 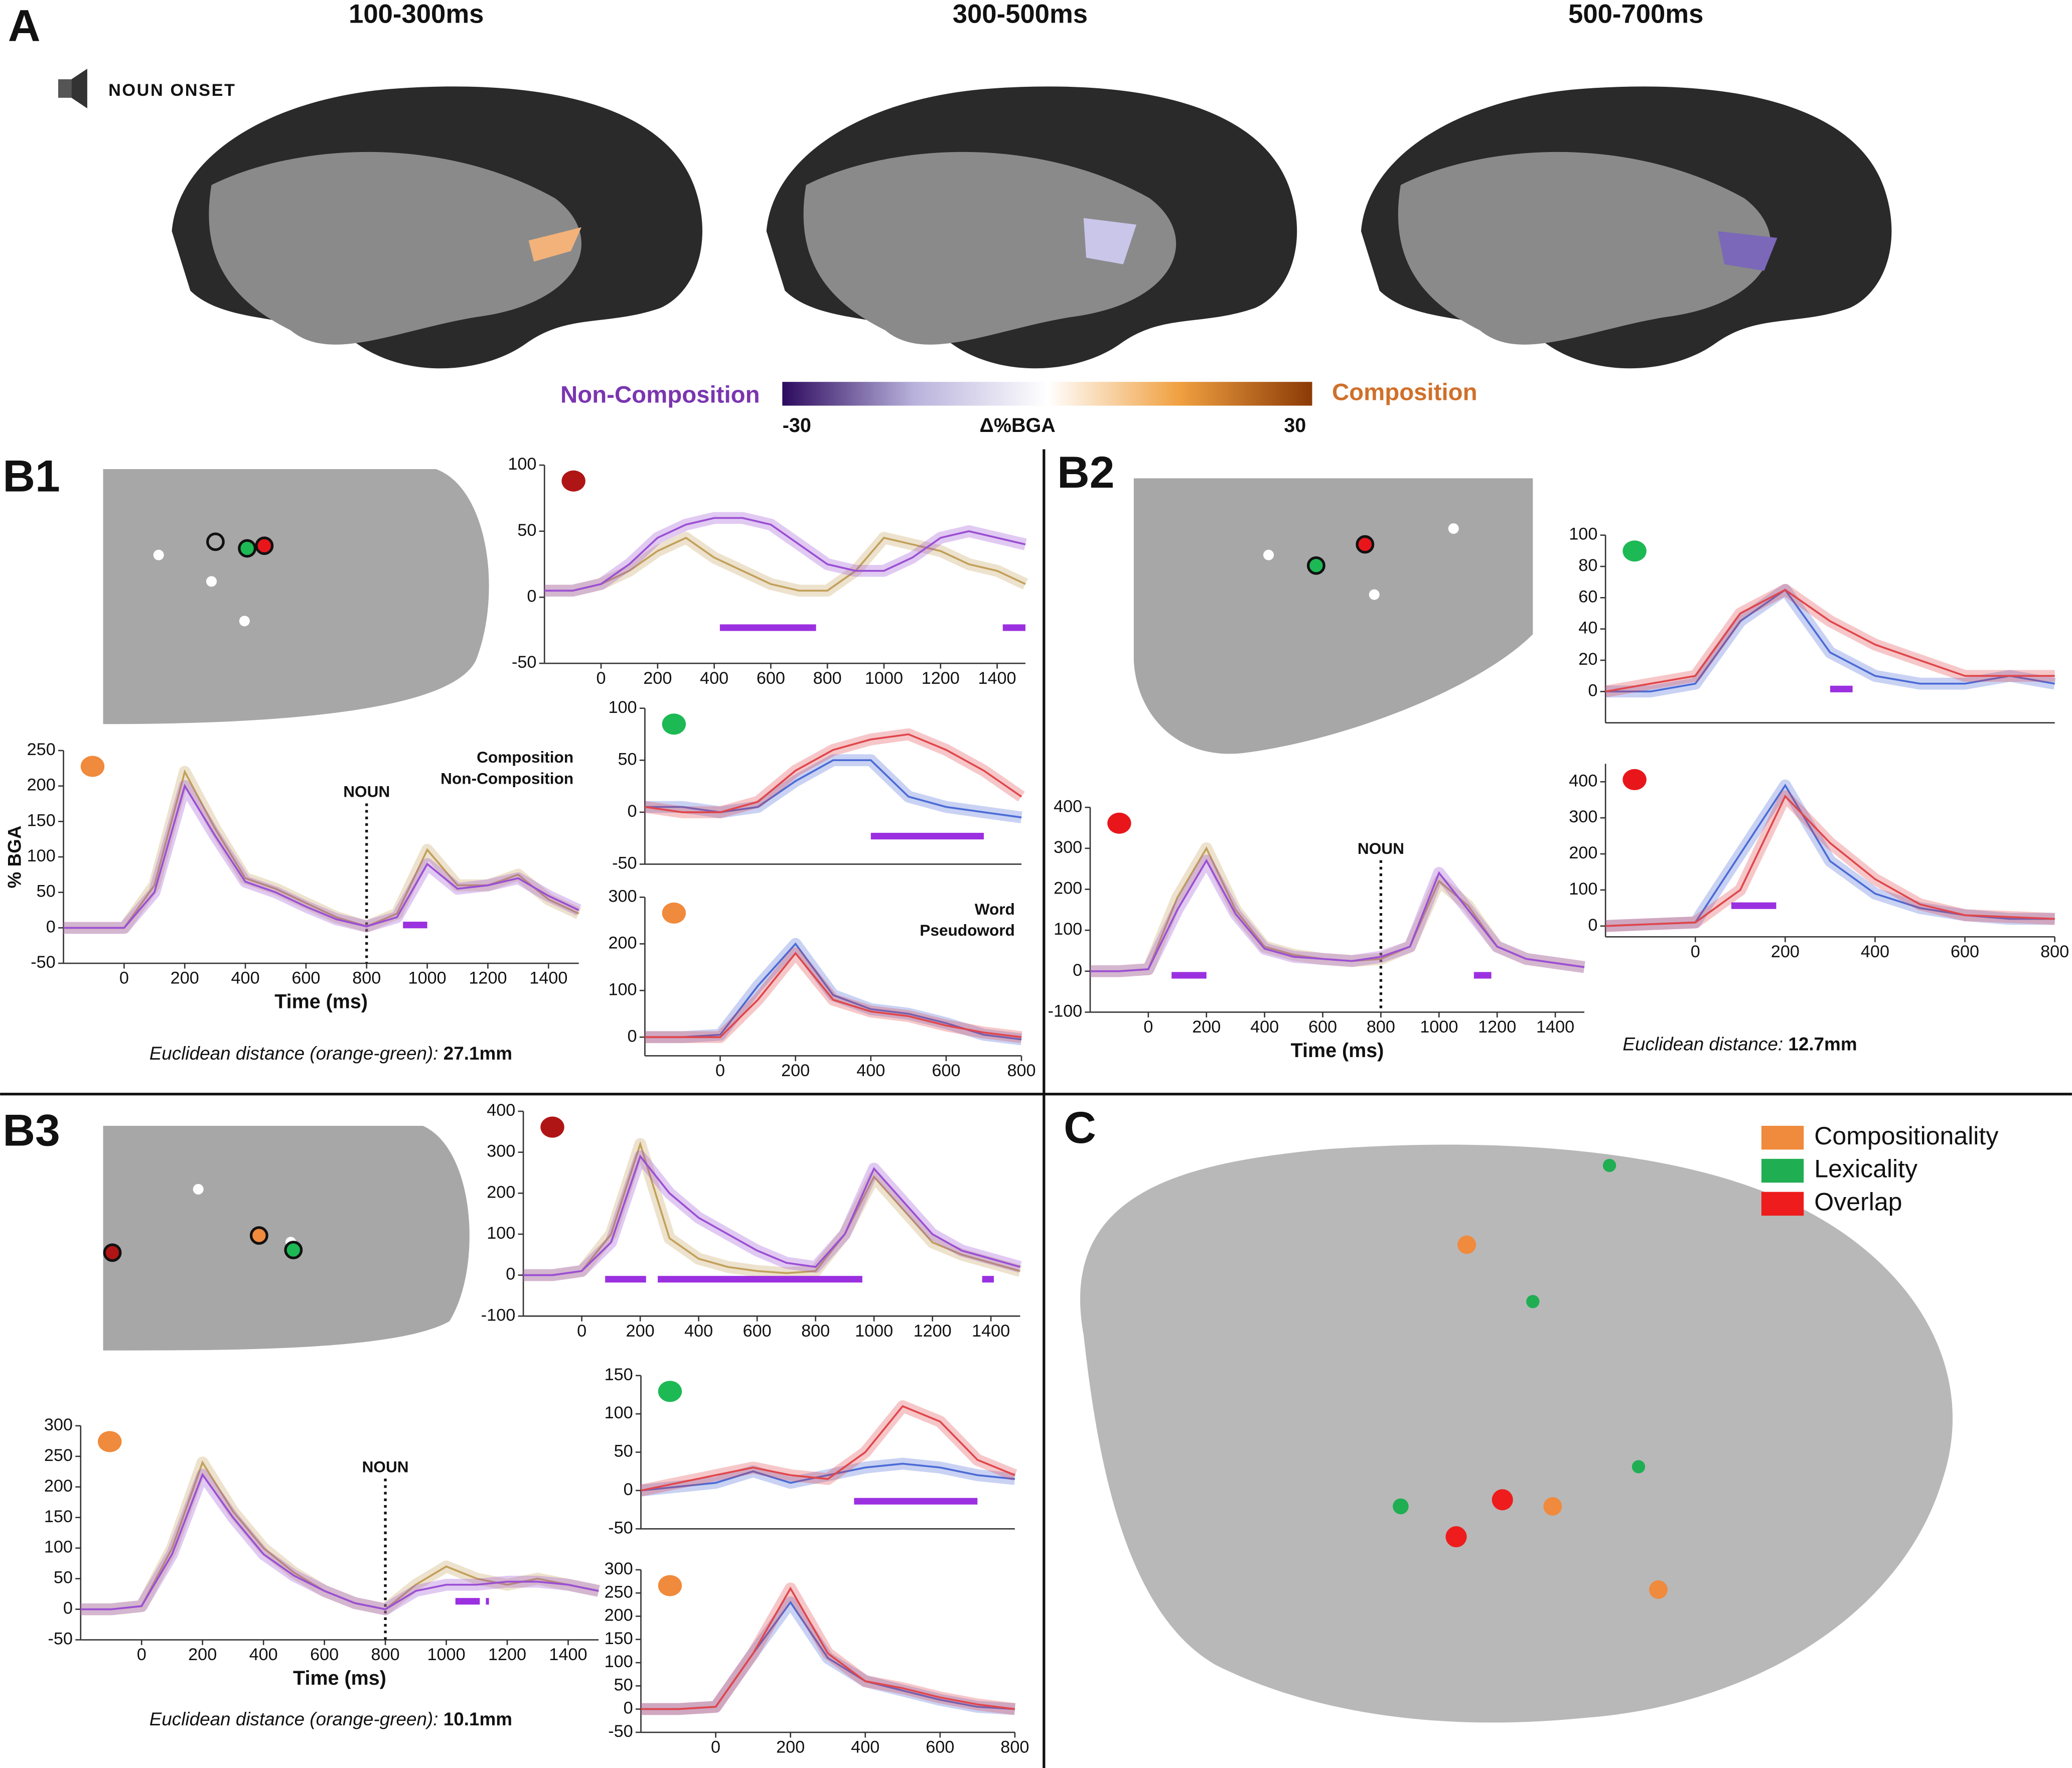 I want to click on x-tick-label: 1400, so click(x=997, y=679).